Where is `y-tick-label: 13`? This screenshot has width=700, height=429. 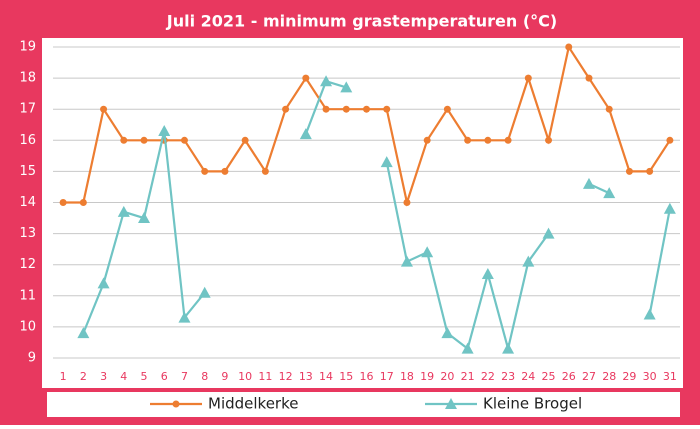 y-tick-label: 13 is located at coordinates (27, 233).